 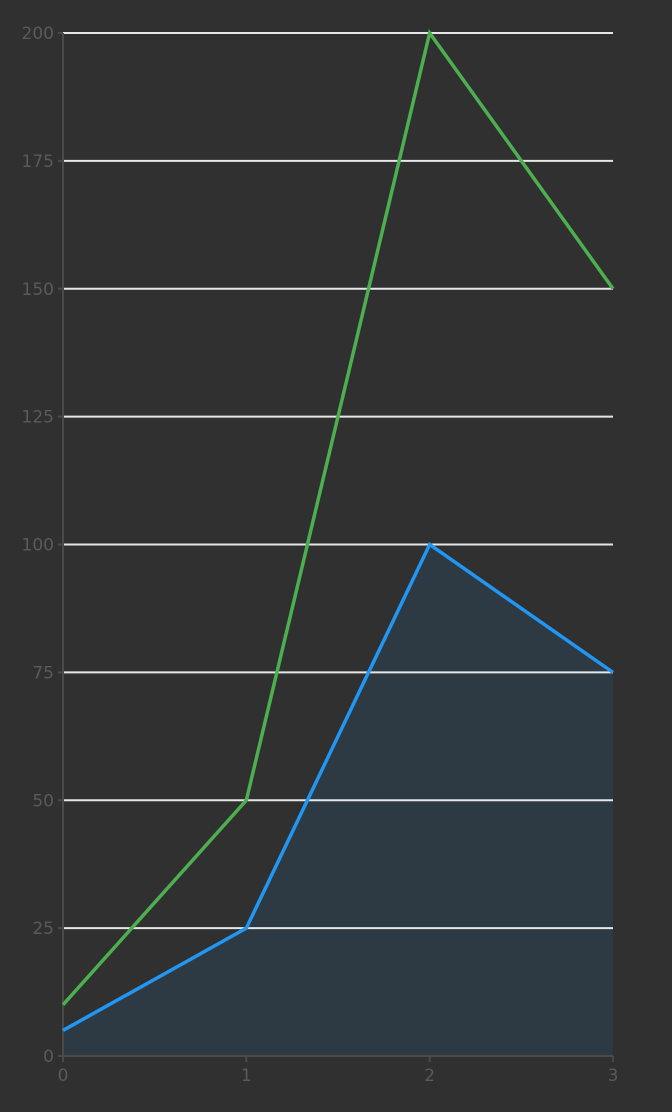 What do you see at coordinates (38, 34) in the screenshot?
I see `y-tick-label: 200` at bounding box center [38, 34].